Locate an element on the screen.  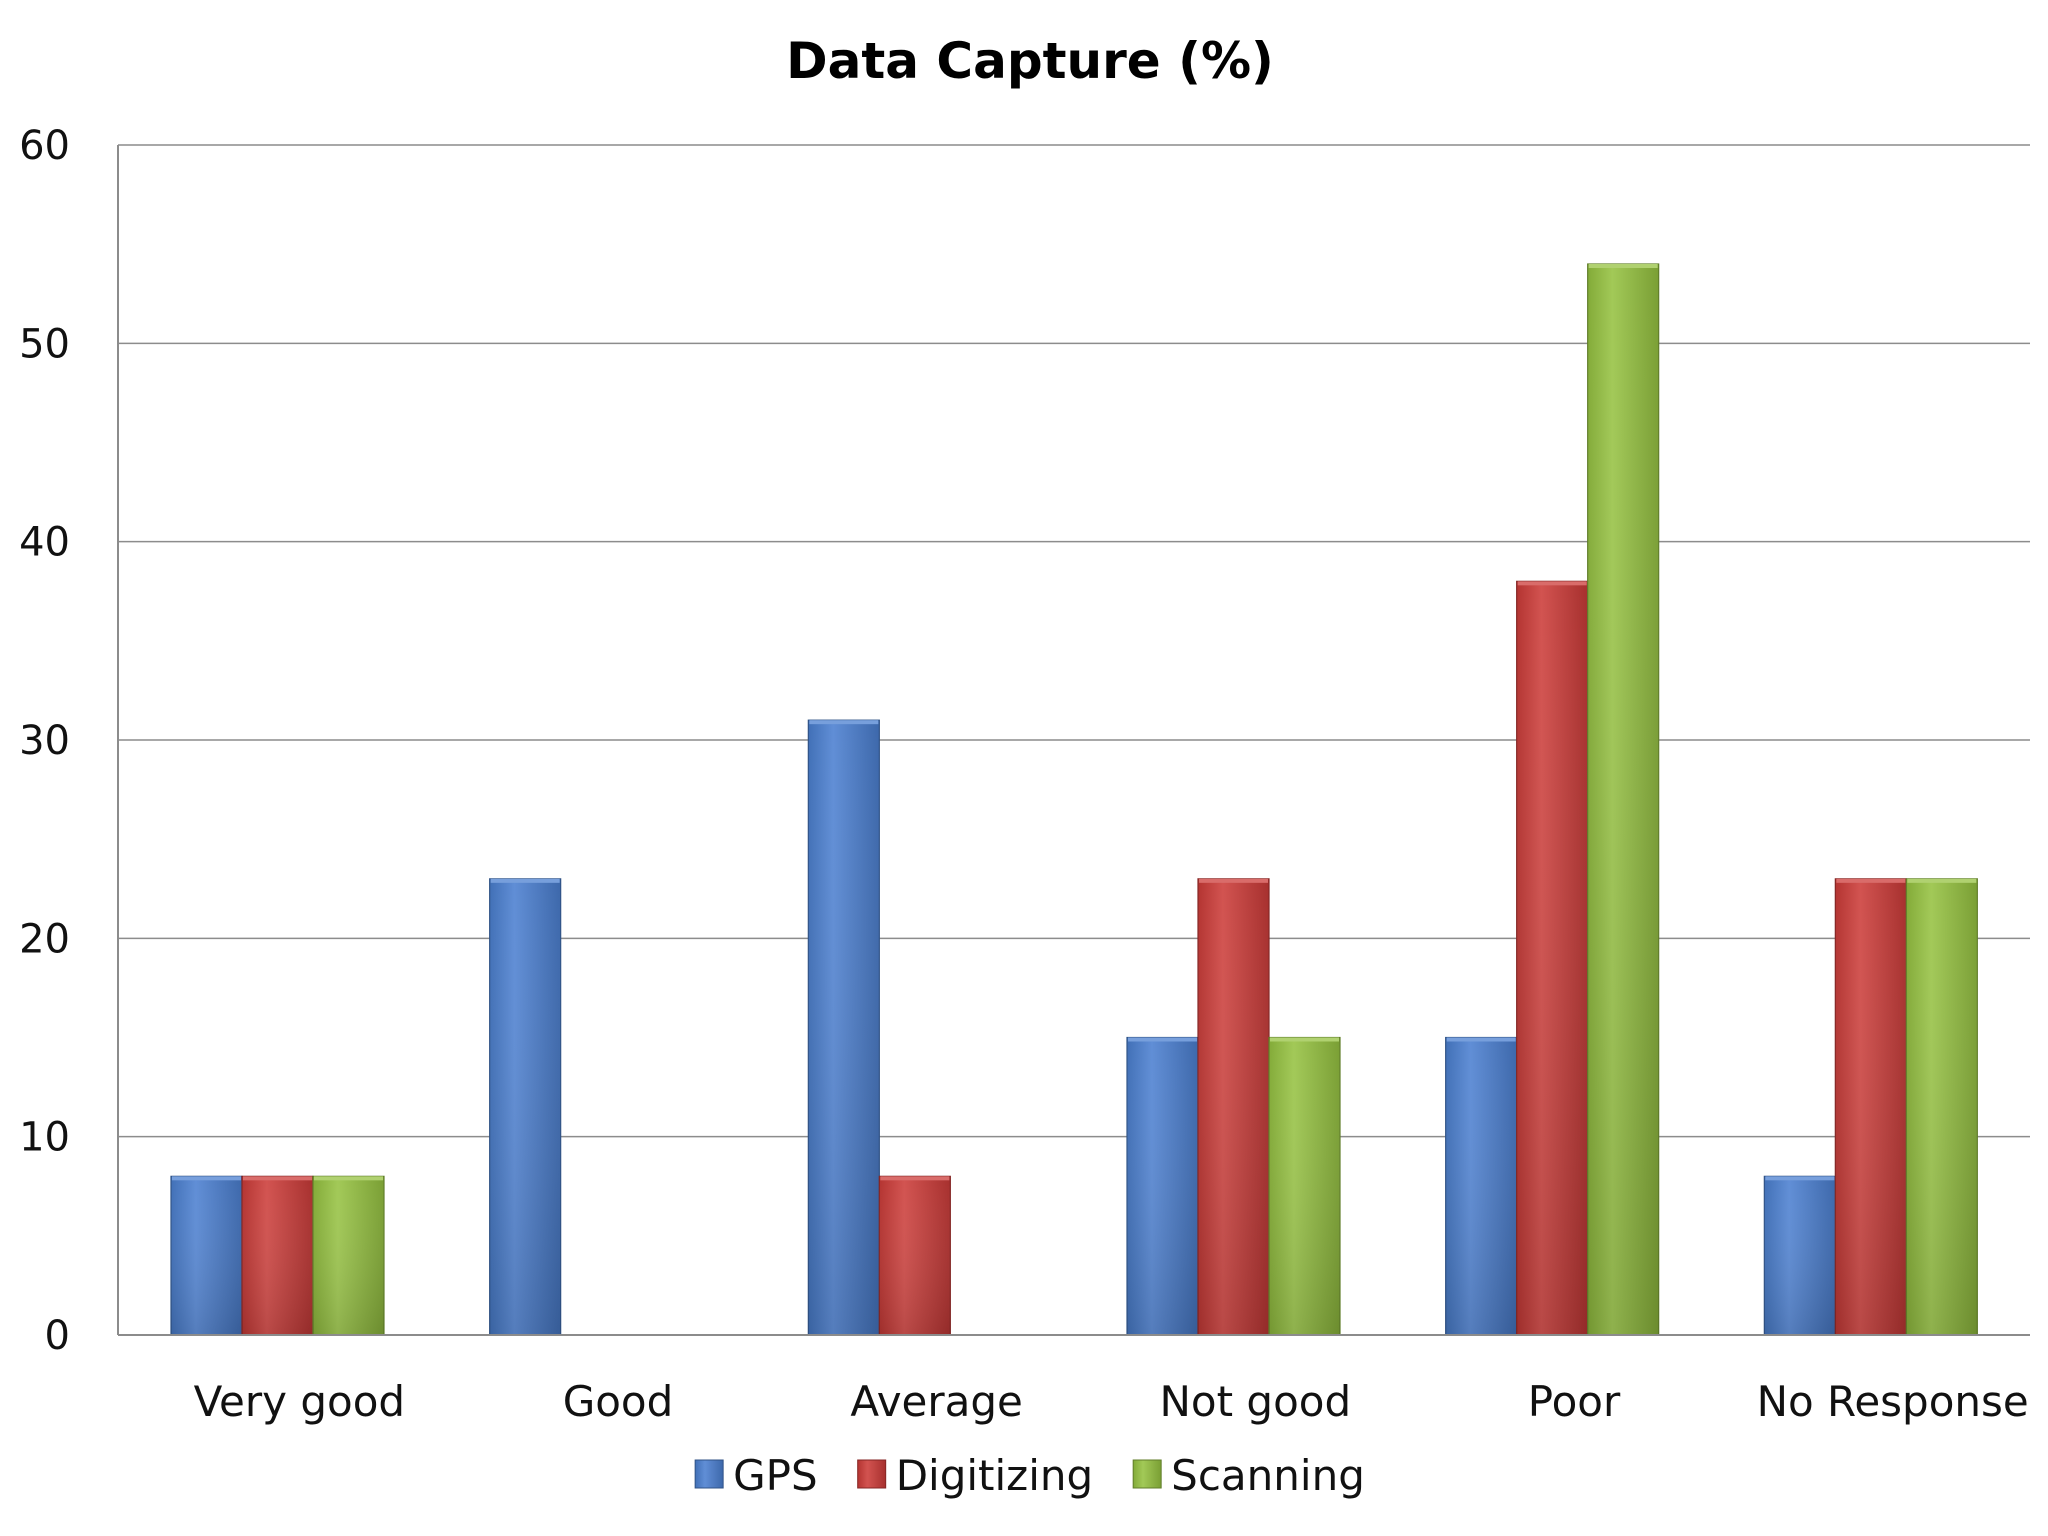
bar-scanning-not-good is located at coordinates (1304, 1186).